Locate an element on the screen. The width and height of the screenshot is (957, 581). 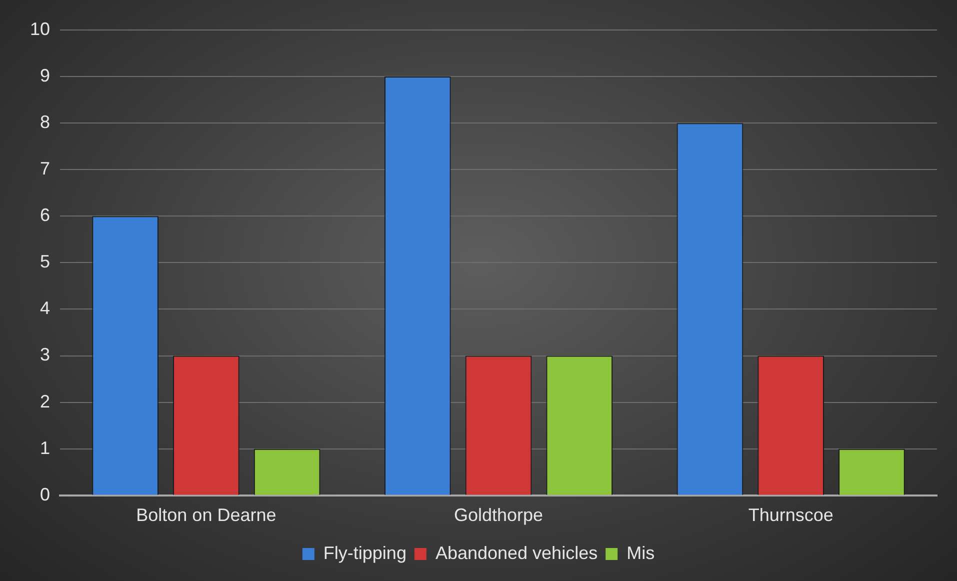
y-tick-label: 3 is located at coordinates (45, 354).